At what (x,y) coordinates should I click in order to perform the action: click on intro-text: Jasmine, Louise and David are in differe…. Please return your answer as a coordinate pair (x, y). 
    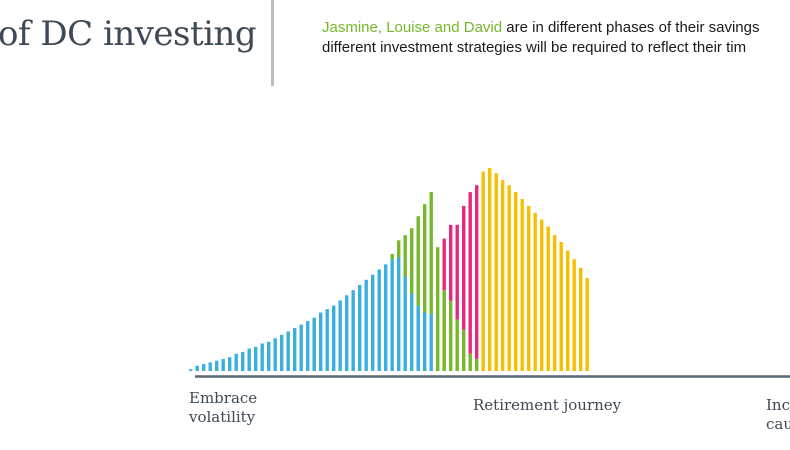
    Looking at the image, I should click on (556, 38).